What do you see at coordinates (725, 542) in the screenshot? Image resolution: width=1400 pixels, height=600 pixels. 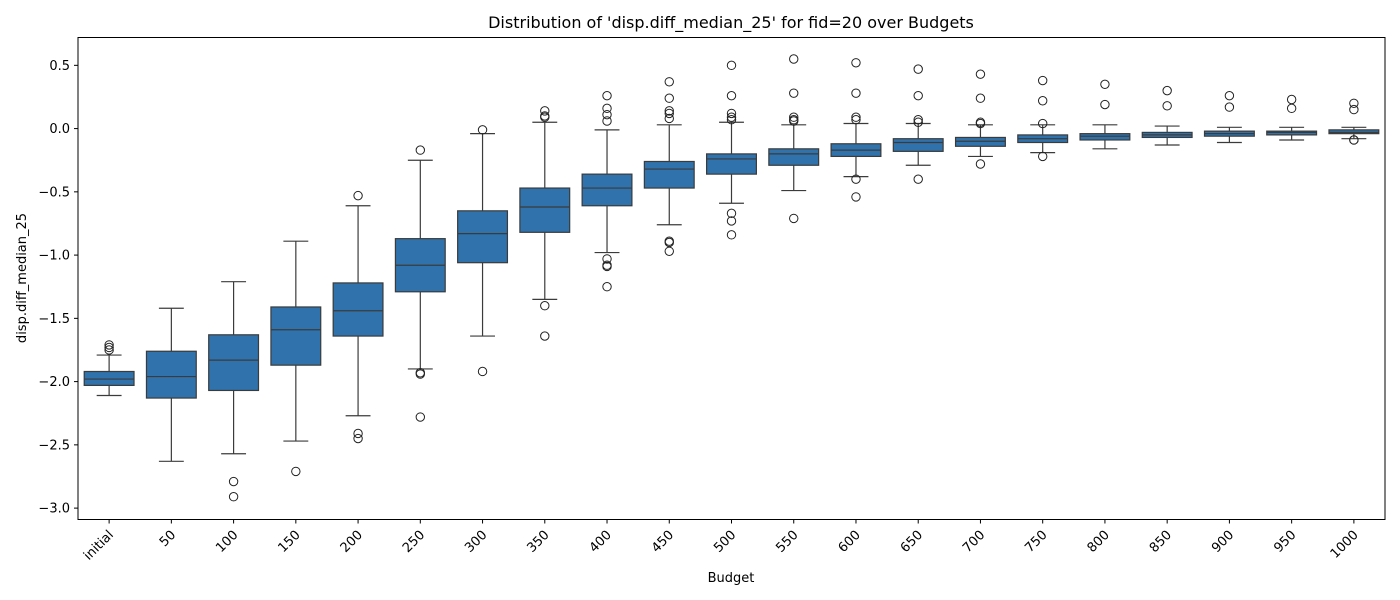 I see `x-tick-label: 500` at bounding box center [725, 542].